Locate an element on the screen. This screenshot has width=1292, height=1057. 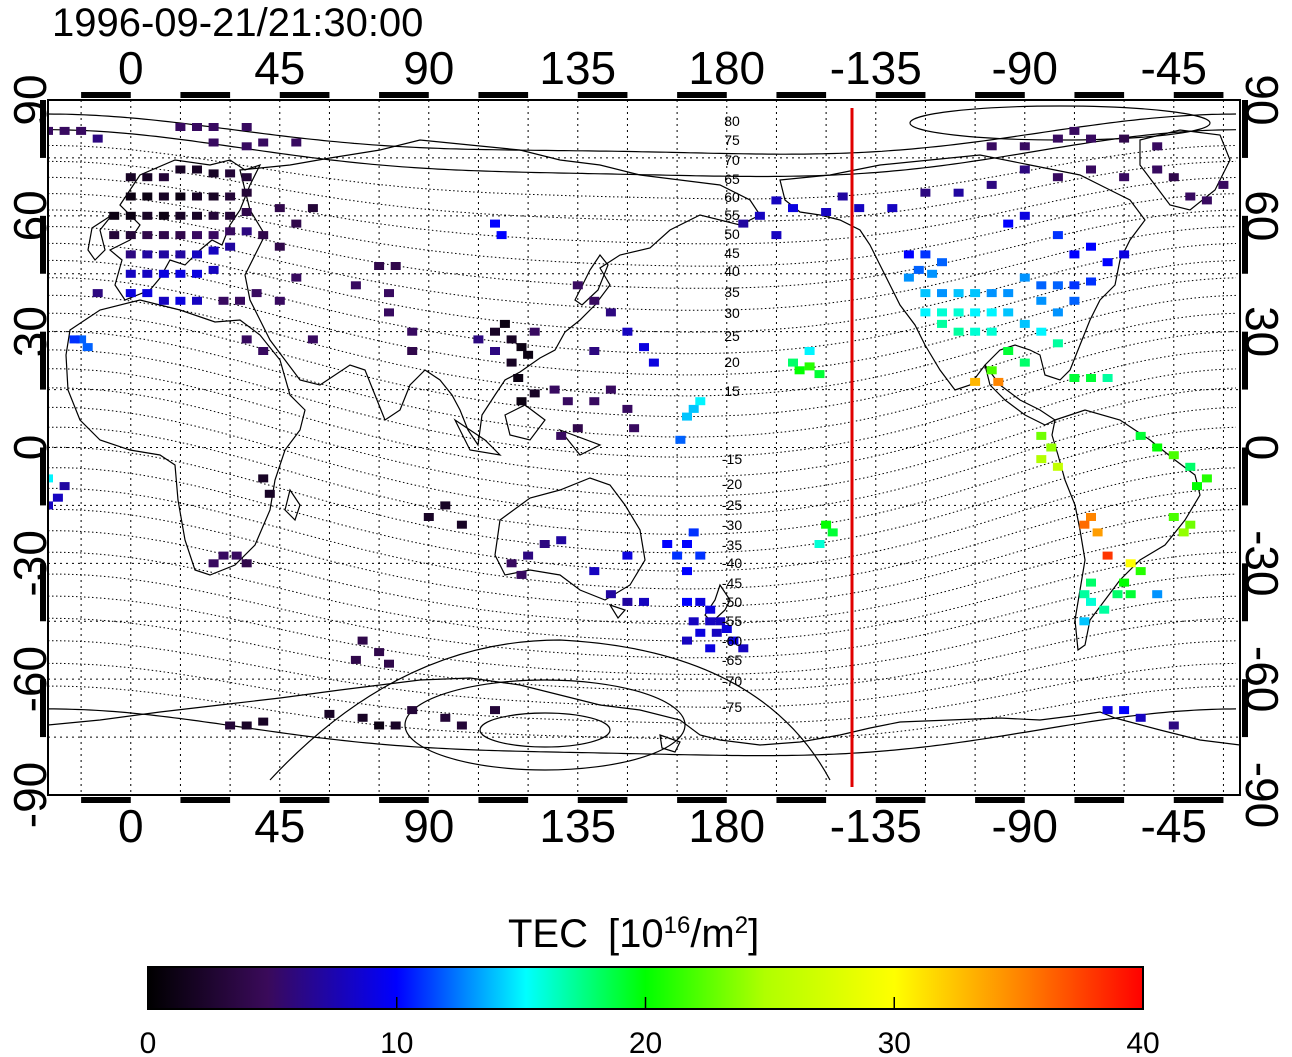
top-lon-tick-label: -45 is located at coordinates (1174, 68).